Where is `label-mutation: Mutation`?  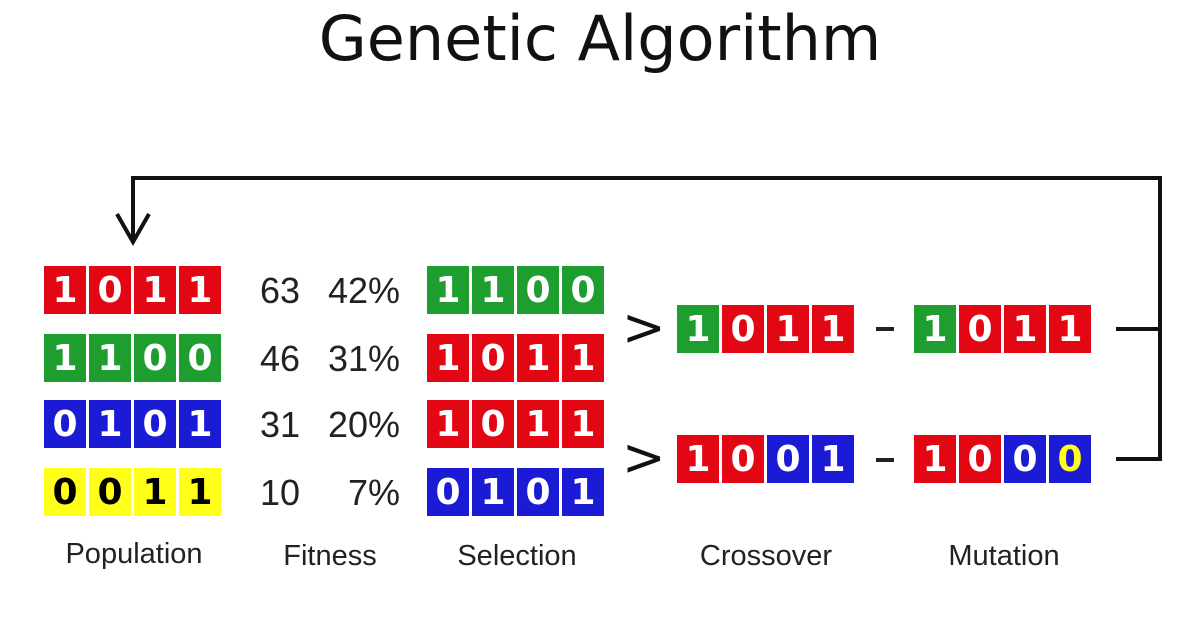
label-mutation: Mutation is located at coordinates (1004, 556).